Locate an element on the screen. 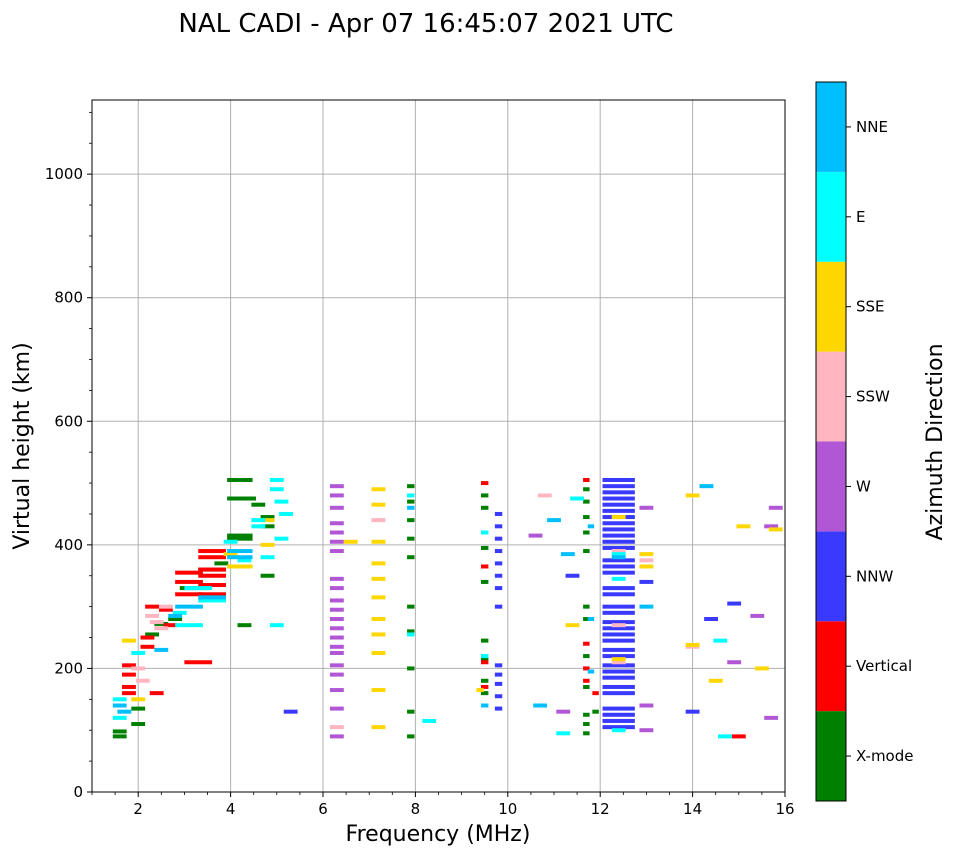 The image size is (958, 857). colorbar-frame is located at coordinates (831, 441).